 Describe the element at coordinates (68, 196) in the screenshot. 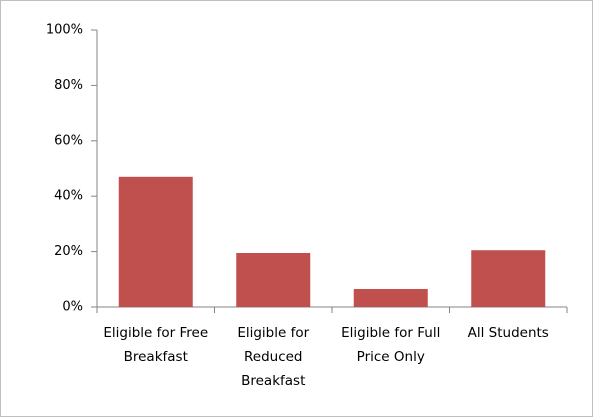

I see `y-tick-label: 40%` at that location.